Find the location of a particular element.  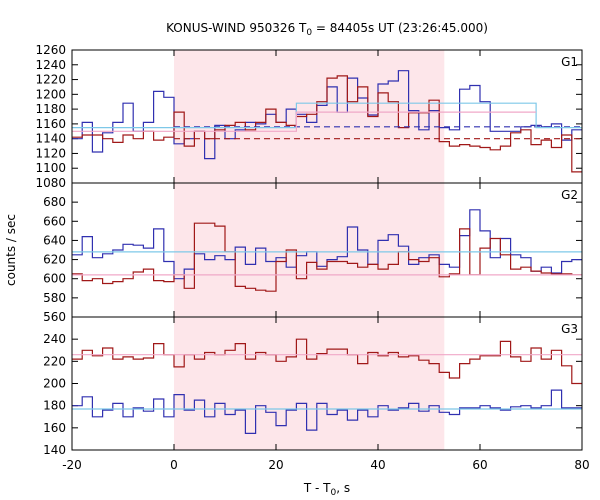

y-tick-label: 1220 is located at coordinates (50, 80).